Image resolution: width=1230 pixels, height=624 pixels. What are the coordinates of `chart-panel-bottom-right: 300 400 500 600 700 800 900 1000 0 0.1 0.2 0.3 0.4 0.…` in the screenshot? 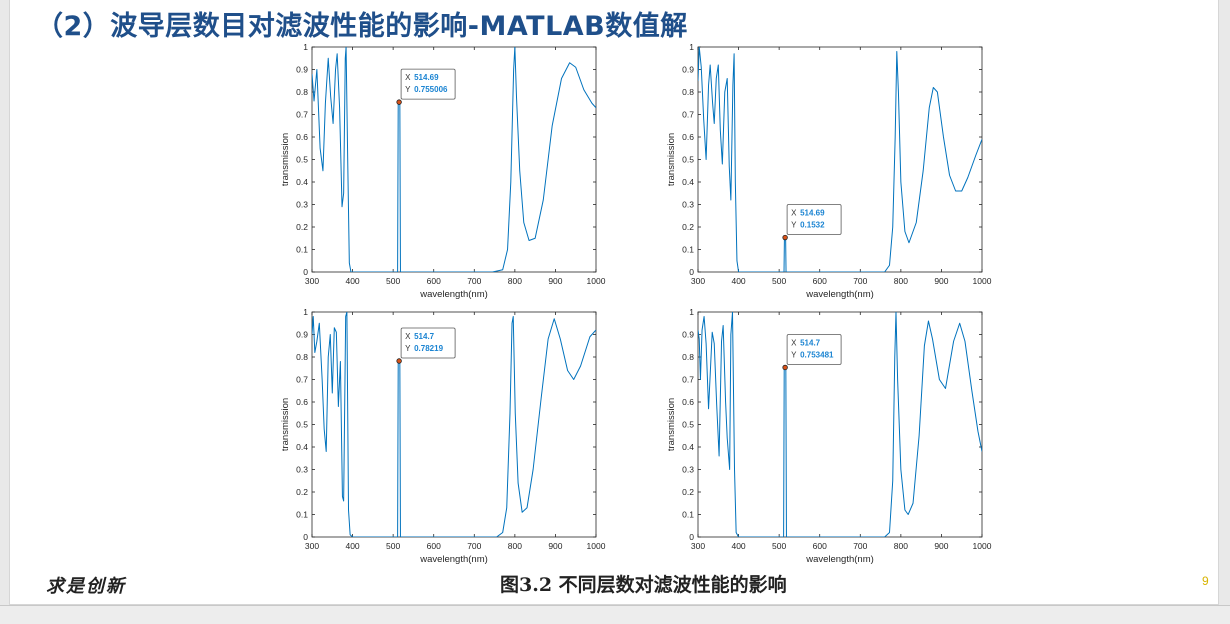 It's located at (824, 436).